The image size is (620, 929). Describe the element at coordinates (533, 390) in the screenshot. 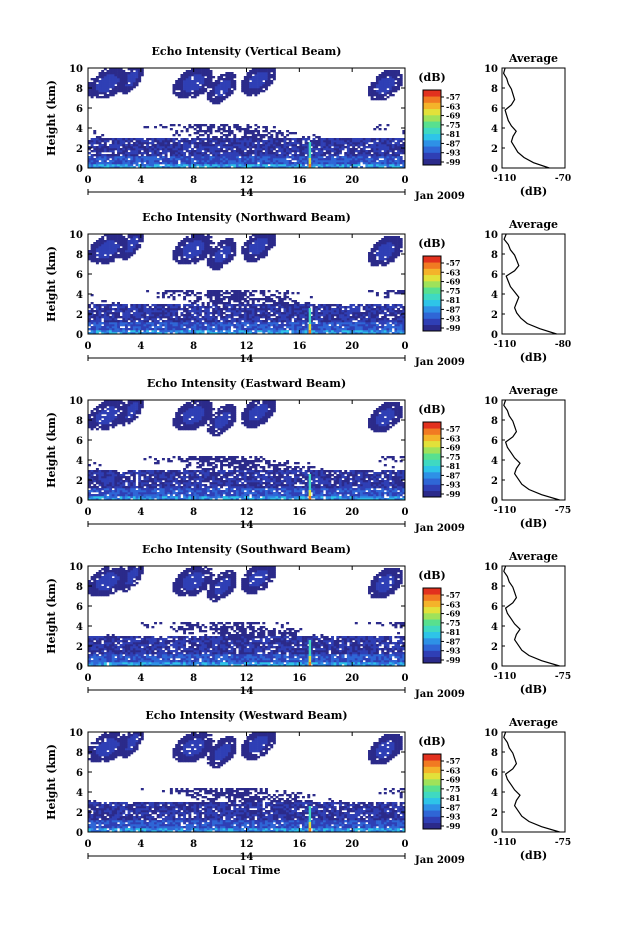

I see `average-title: Average` at that location.